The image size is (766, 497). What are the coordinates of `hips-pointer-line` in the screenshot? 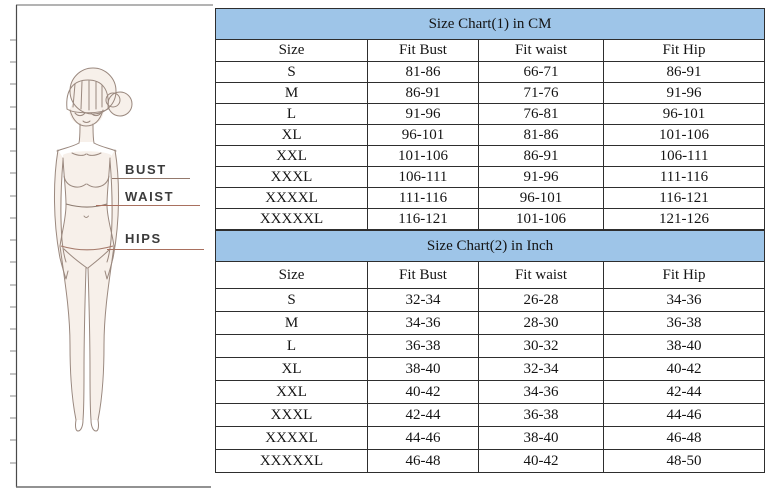 It's located at (155, 249).